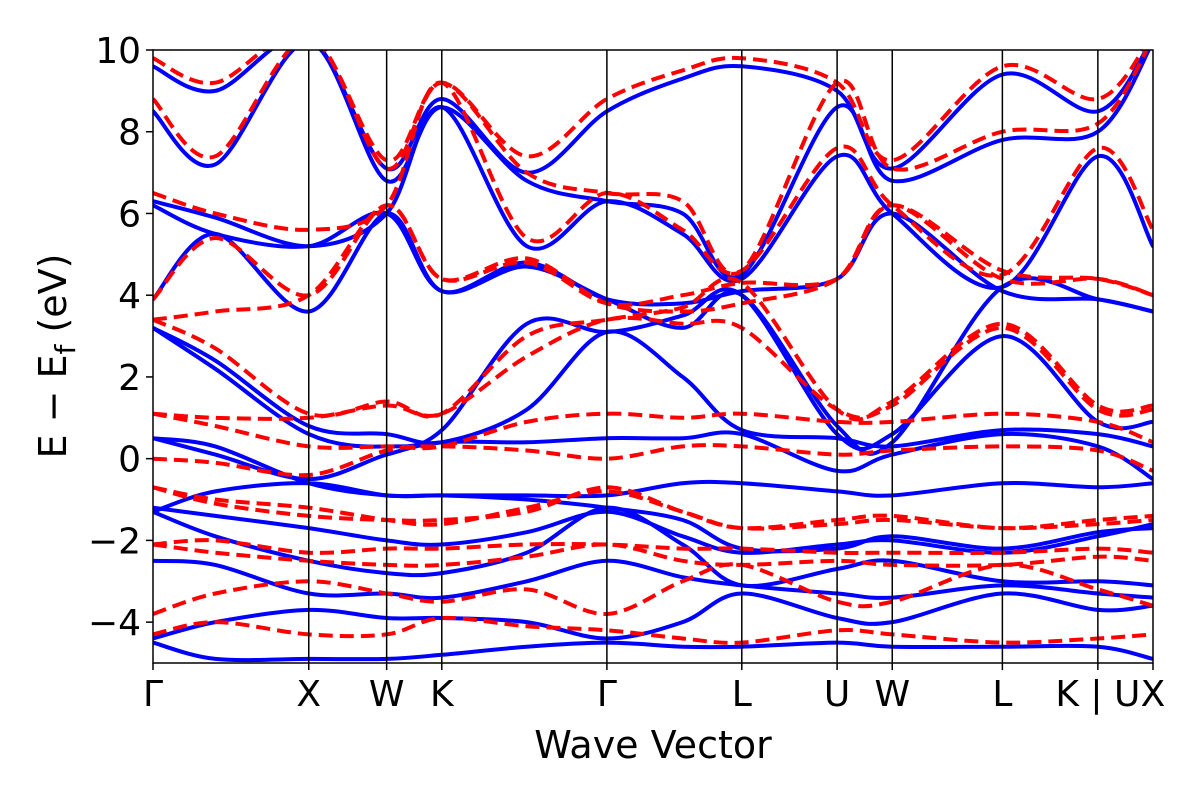 Image resolution: width=1200 pixels, height=800 pixels. I want to click on y-axis-title-subscript: f, so click(65, 348).